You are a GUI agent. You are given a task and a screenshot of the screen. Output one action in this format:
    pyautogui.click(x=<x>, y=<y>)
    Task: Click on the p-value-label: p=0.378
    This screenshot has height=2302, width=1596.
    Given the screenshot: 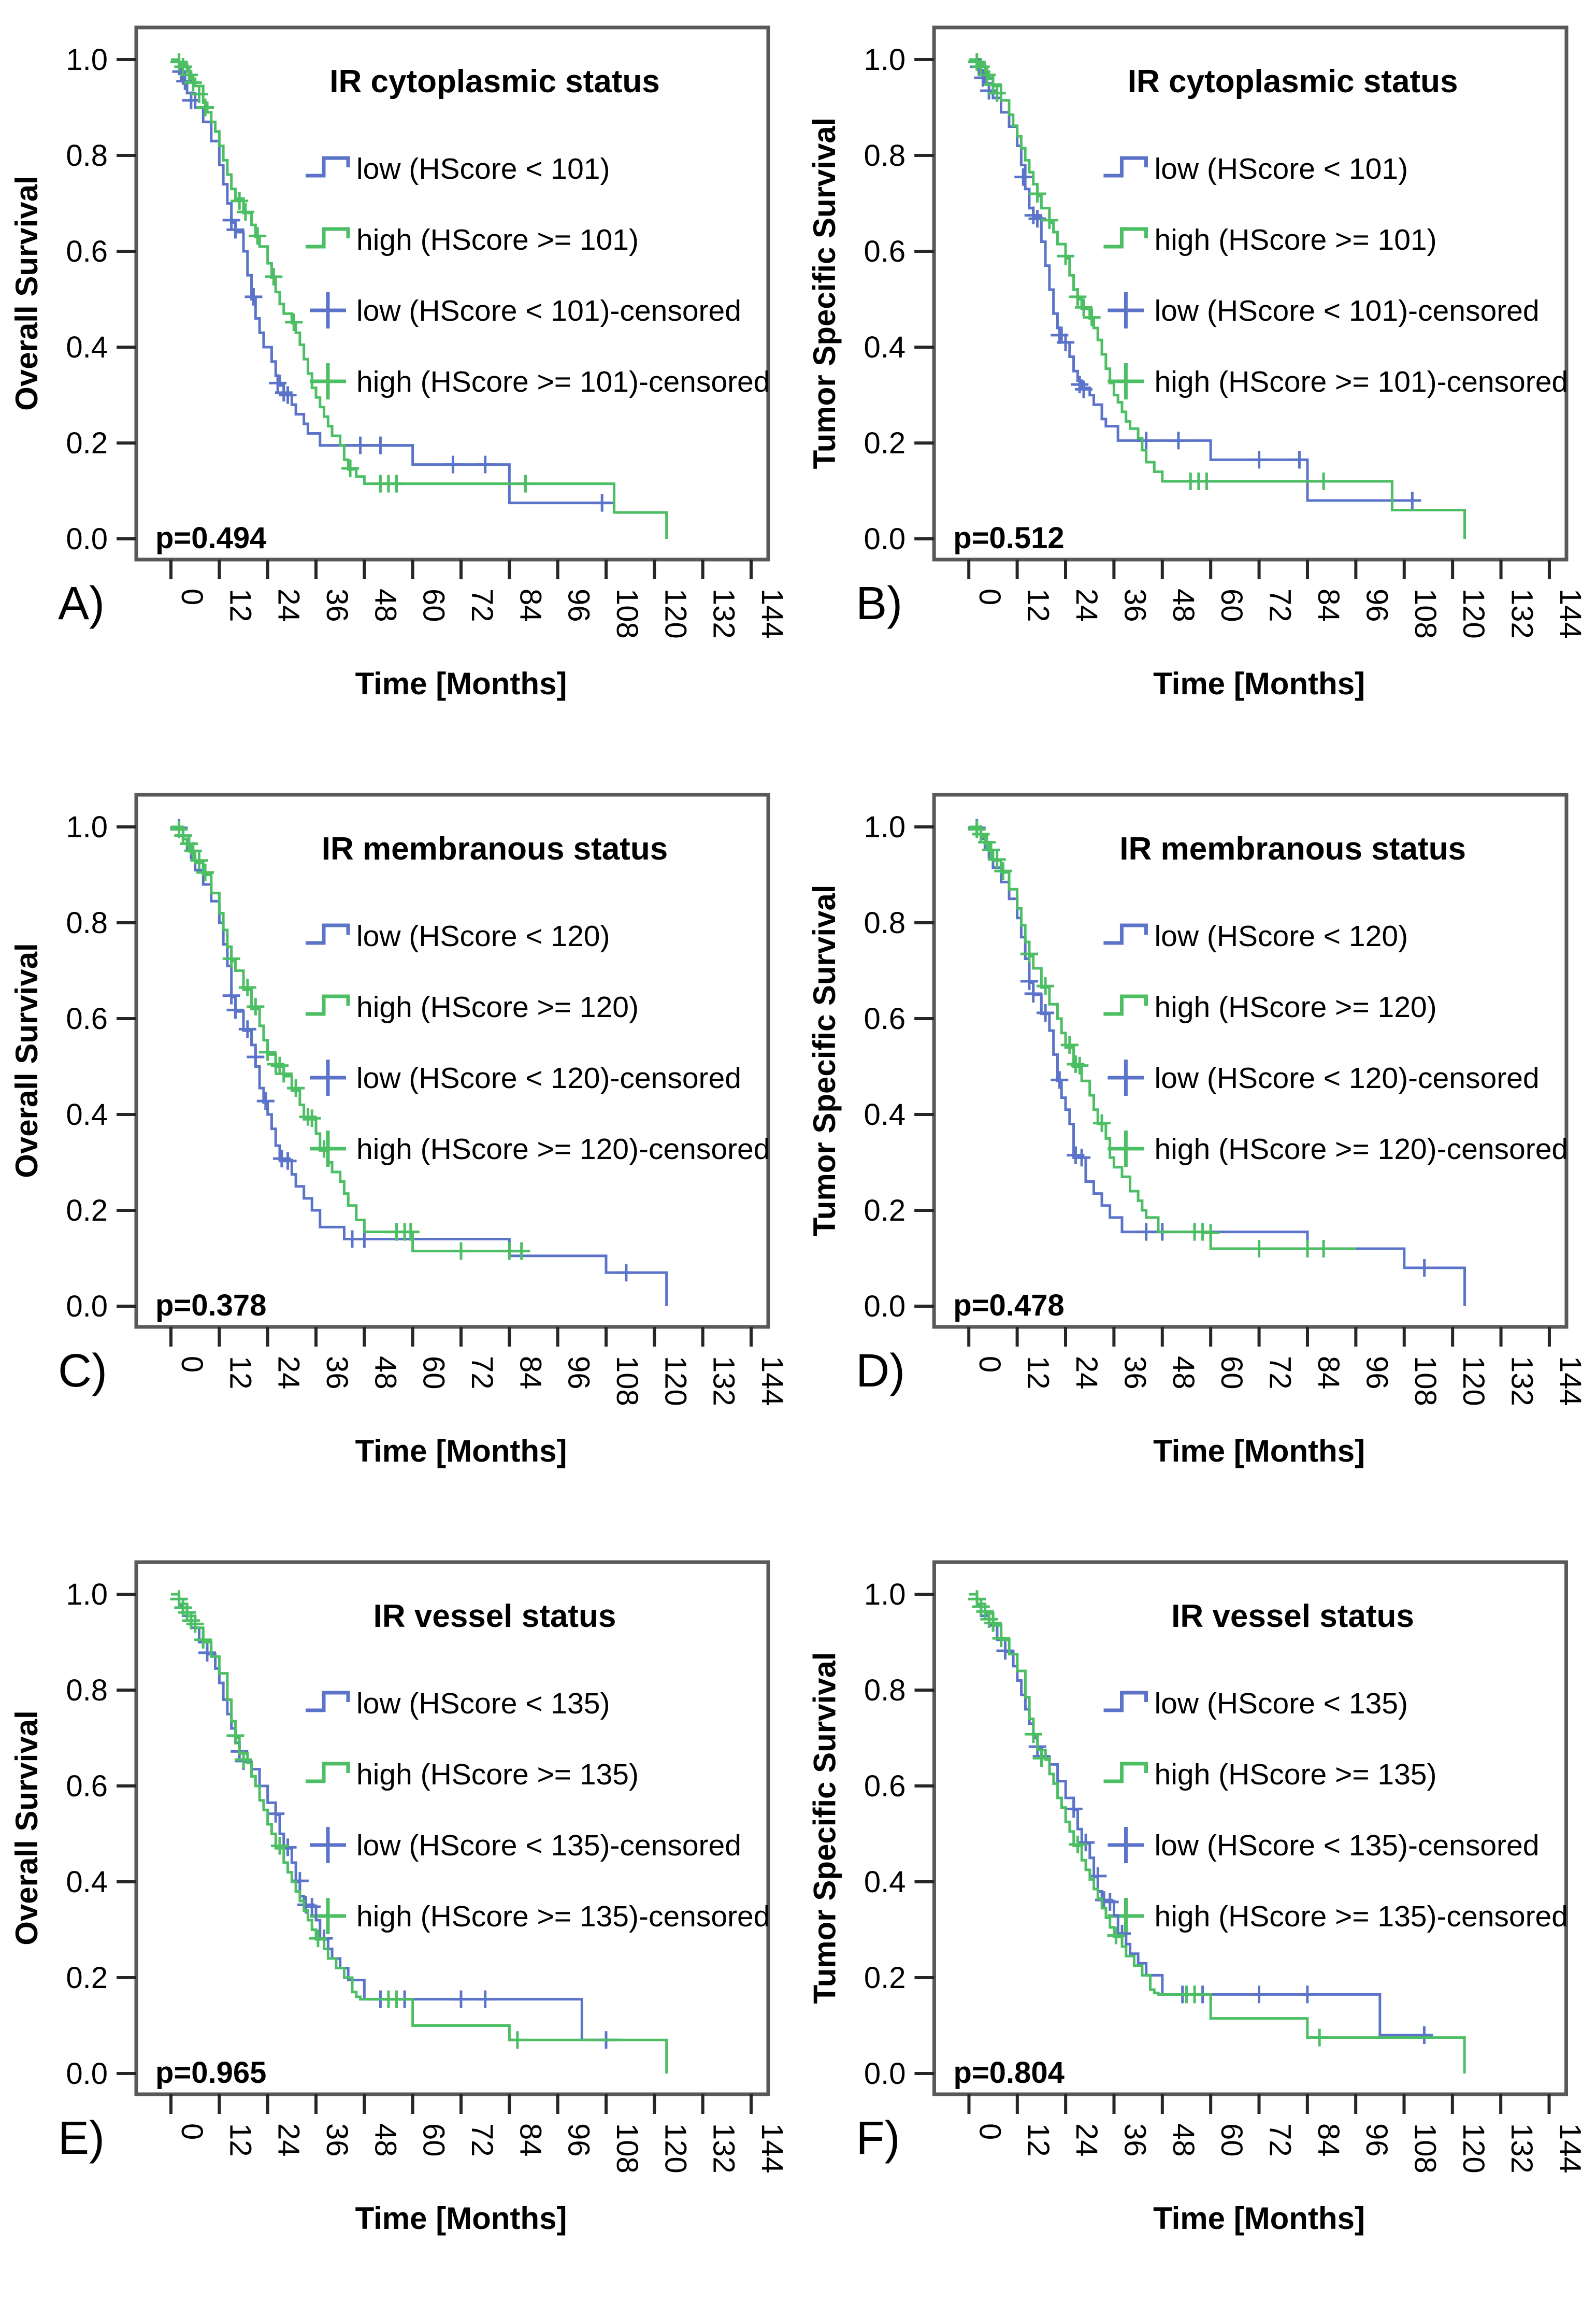 What is the action you would take?
    pyautogui.click(x=210, y=1305)
    